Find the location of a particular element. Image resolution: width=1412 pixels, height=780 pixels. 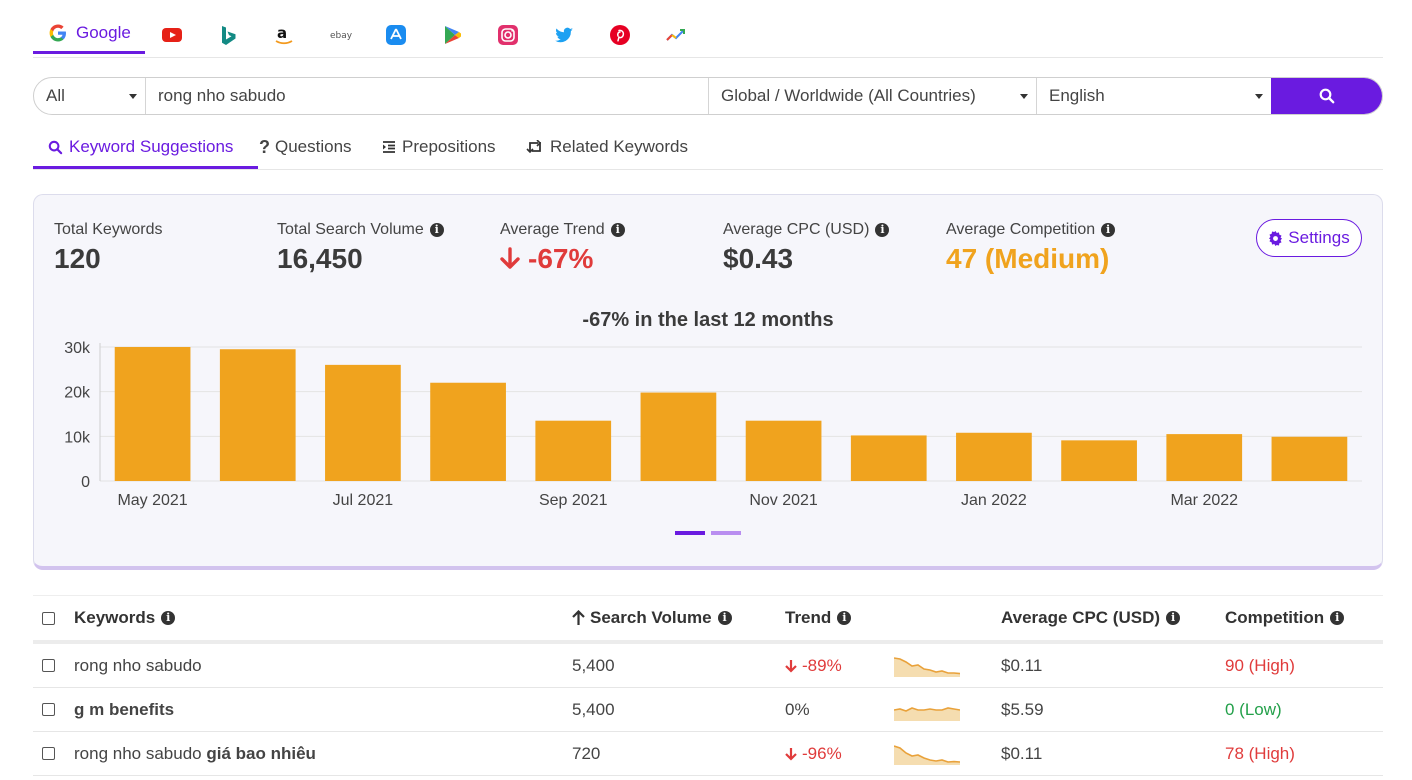

competition-cell: 90 (High) is located at coordinates (1260, 665).